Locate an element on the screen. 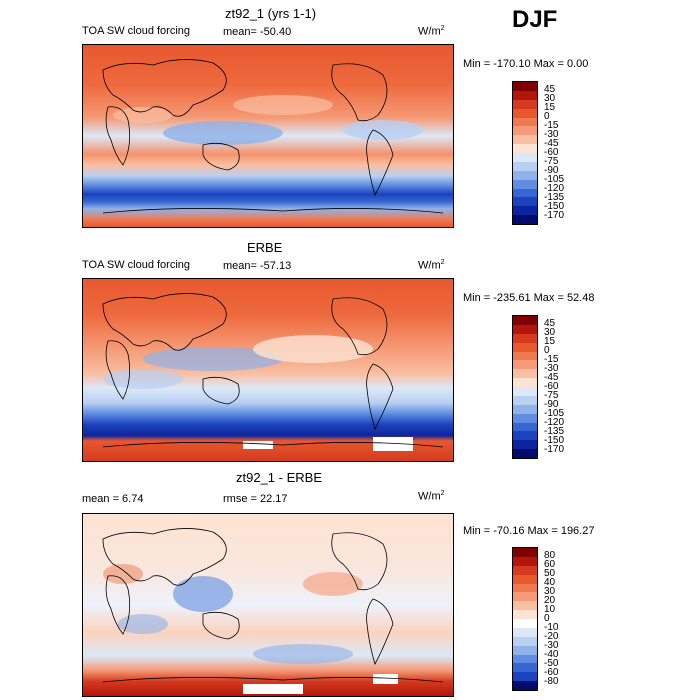 The height and width of the screenshot is (700, 700). colorbar-tick-label: 80 is located at coordinates (550, 555).